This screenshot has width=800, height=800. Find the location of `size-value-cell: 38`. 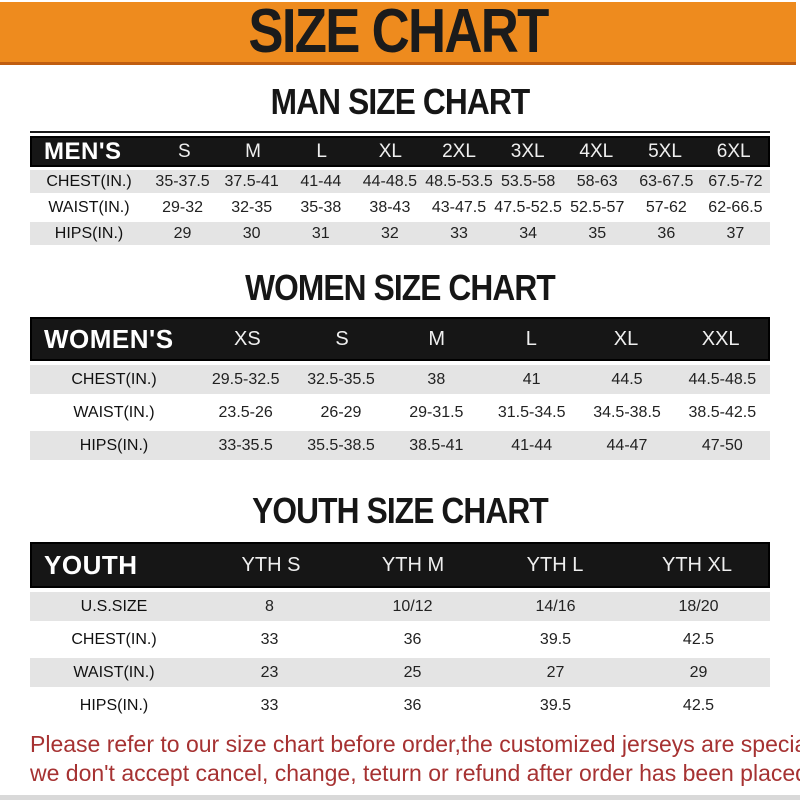

size-value-cell: 38 is located at coordinates (436, 379).